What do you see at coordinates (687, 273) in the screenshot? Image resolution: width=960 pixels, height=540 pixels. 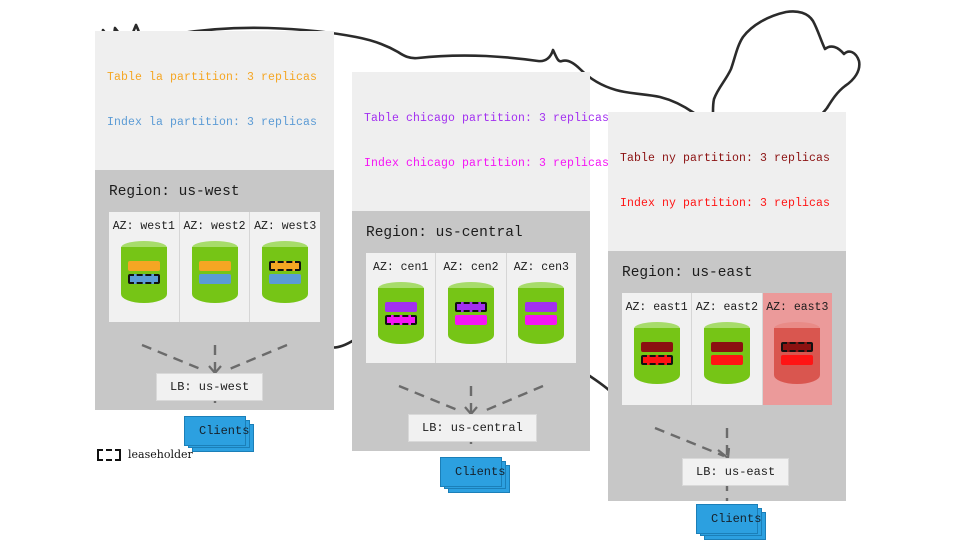 I see `region-title-us-east: Region: us-east` at bounding box center [687, 273].